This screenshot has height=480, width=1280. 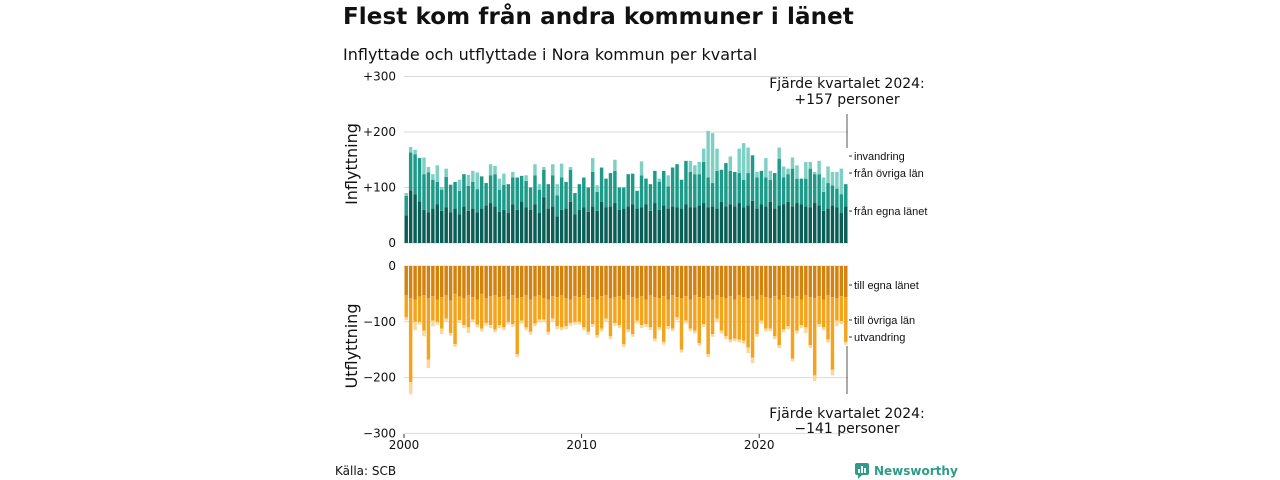 What do you see at coordinates (862, 471) in the screenshot?
I see `newsworthy-icon` at bounding box center [862, 471].